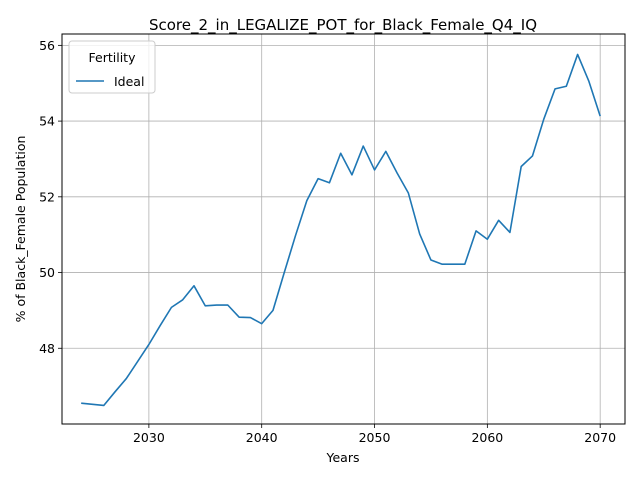  What do you see at coordinates (47, 45) in the screenshot?
I see `y-tick-label: 56` at bounding box center [47, 45].